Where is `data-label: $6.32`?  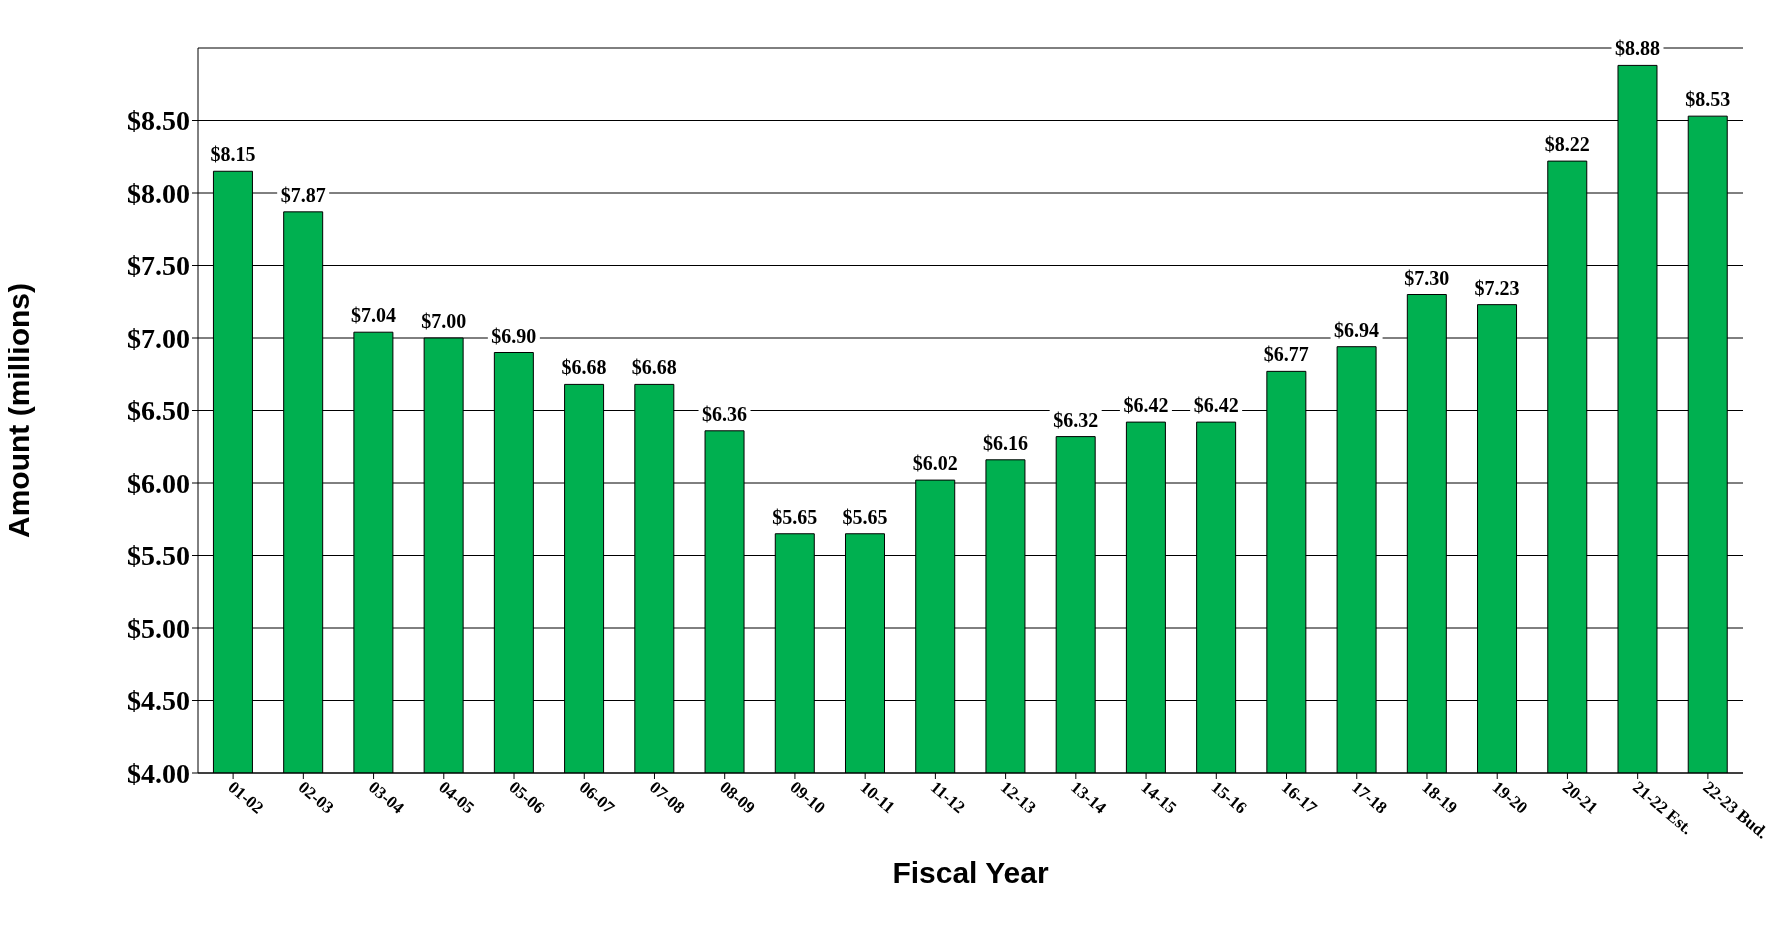
data-label: $6.32 is located at coordinates (1076, 419).